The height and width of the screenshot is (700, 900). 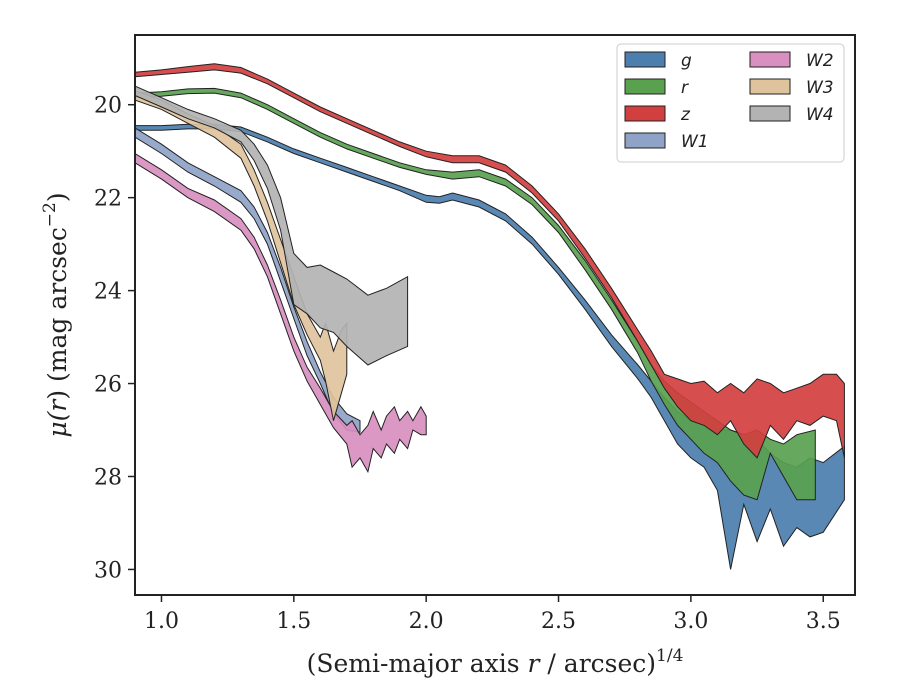 I want to click on y-axis-title-suffix: ), so click(x=57, y=197).